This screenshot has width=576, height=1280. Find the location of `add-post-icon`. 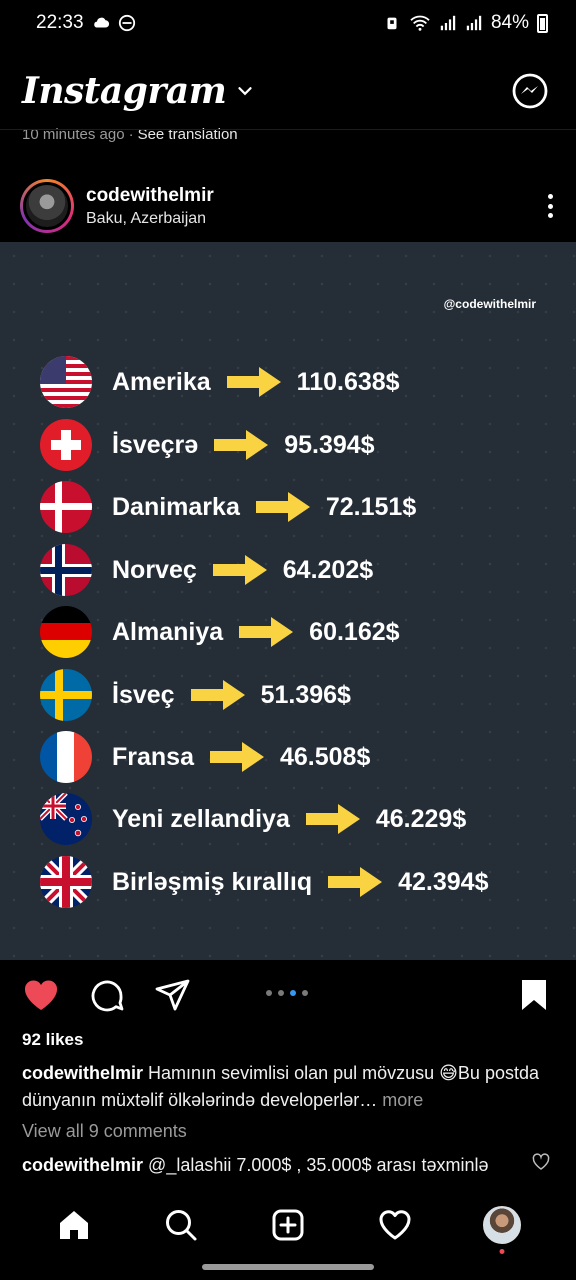

add-post-icon is located at coordinates (288, 1225).